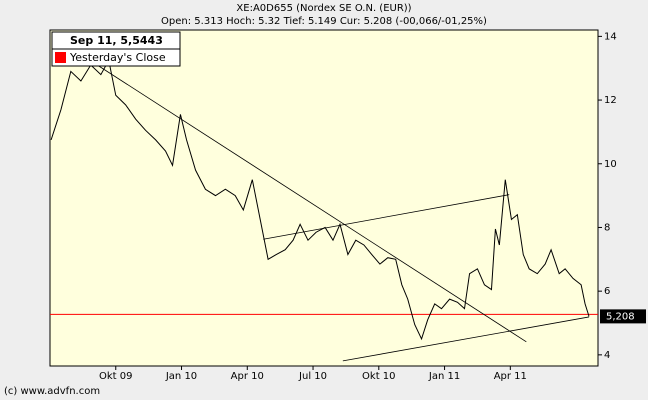 This screenshot has height=400, width=648. Describe the element at coordinates (607, 355) in the screenshot. I see `y-tick-label: 4` at that location.